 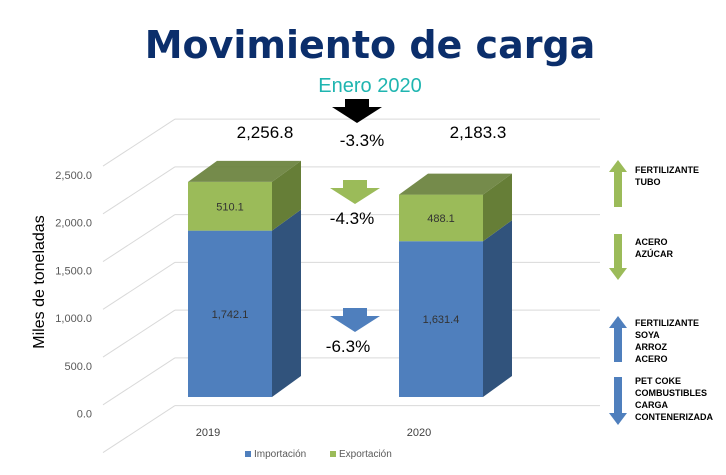 I want to click on side-note-item: ARROZ, so click(x=651, y=347).